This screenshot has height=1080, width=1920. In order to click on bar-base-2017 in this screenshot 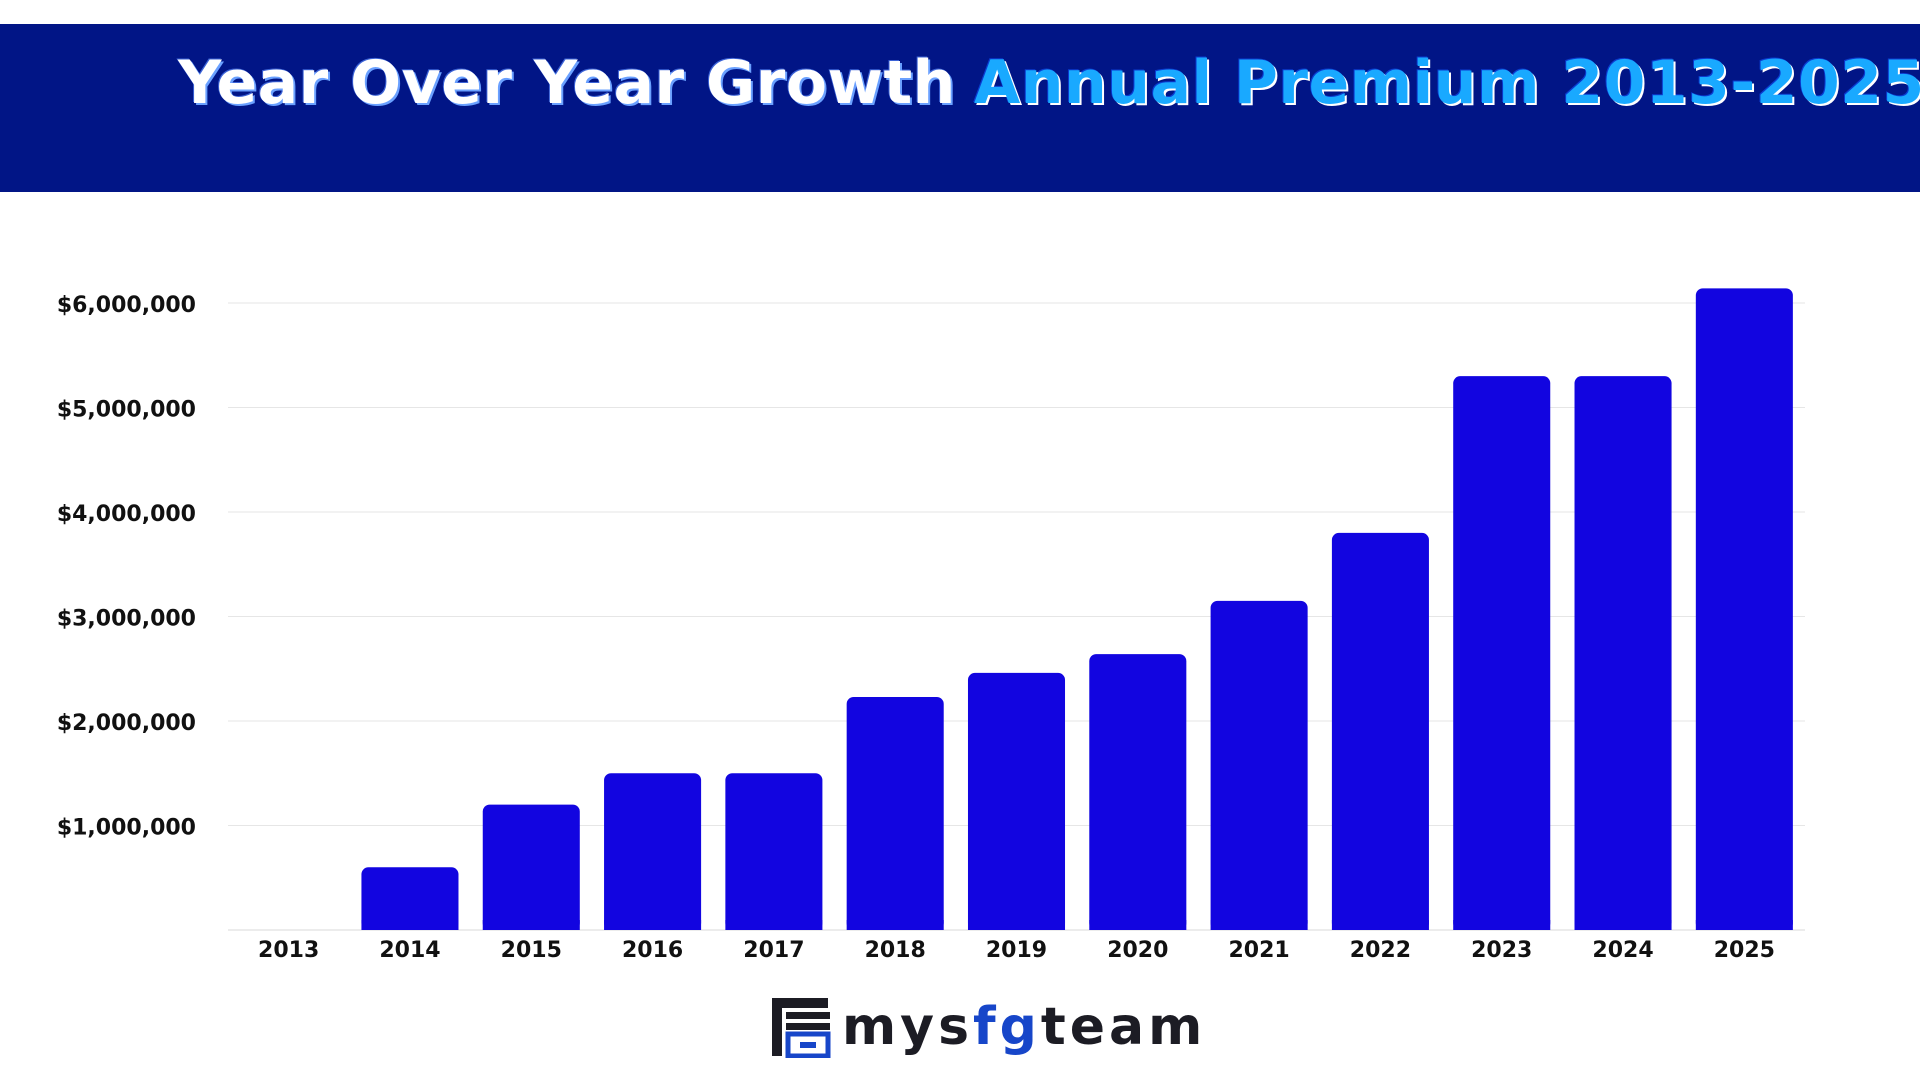, I will do `click(774, 925)`.